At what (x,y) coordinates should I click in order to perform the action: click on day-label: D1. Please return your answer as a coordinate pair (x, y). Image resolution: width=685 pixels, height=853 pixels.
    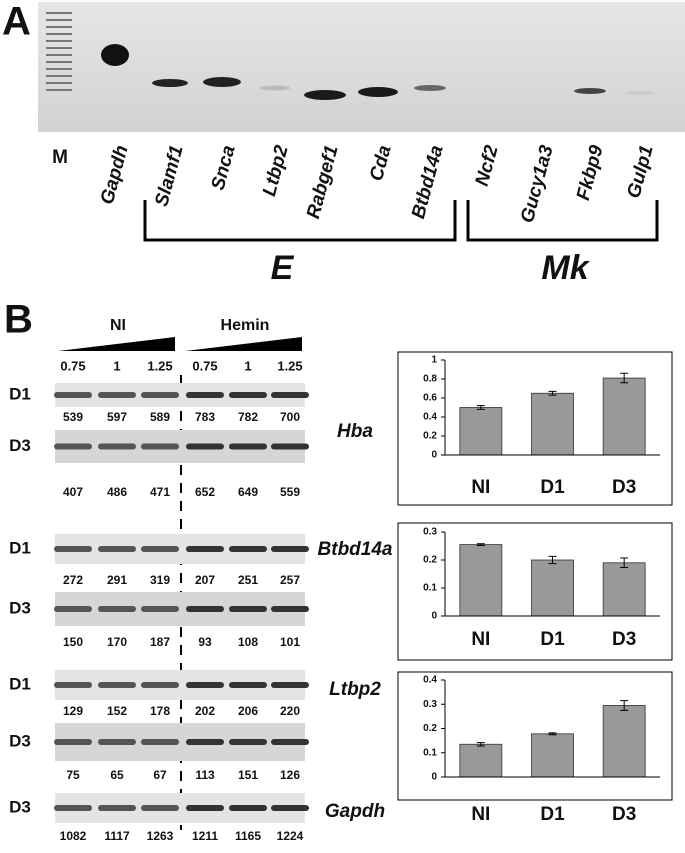
    Looking at the image, I should click on (20, 393).